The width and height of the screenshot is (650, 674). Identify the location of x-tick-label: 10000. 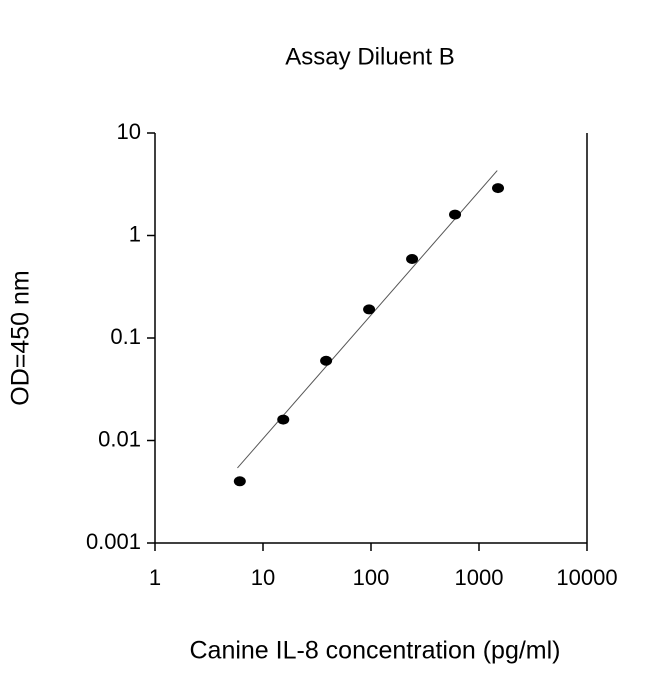
(586, 577).